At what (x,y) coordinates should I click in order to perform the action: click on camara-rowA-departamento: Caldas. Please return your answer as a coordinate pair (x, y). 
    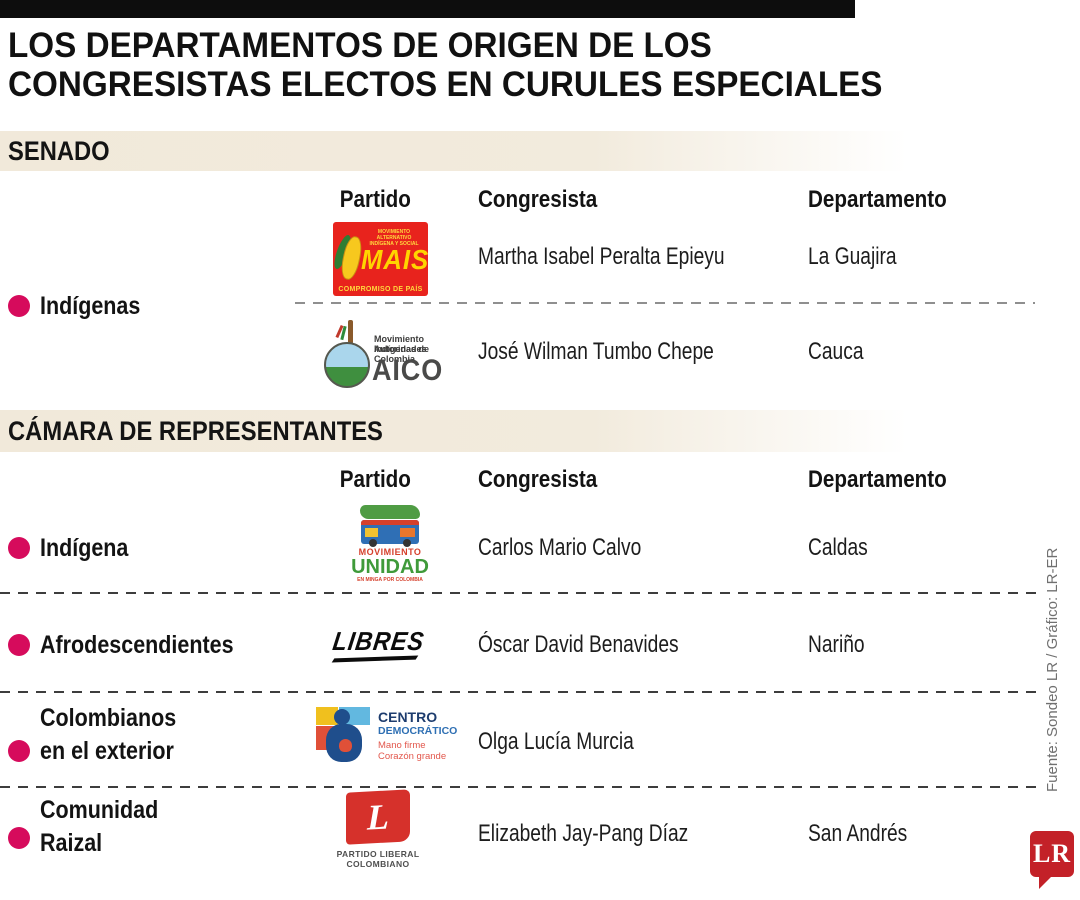
    Looking at the image, I should click on (838, 547).